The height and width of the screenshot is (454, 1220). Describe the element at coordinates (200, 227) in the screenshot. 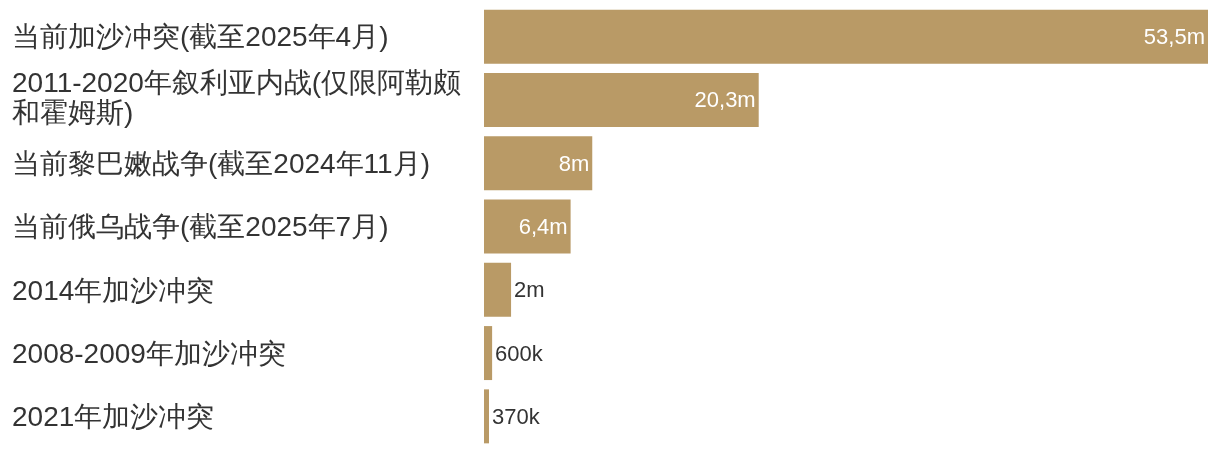

I see `y-tick-label: 当前俄乌战争(截至2025年7月)` at that location.